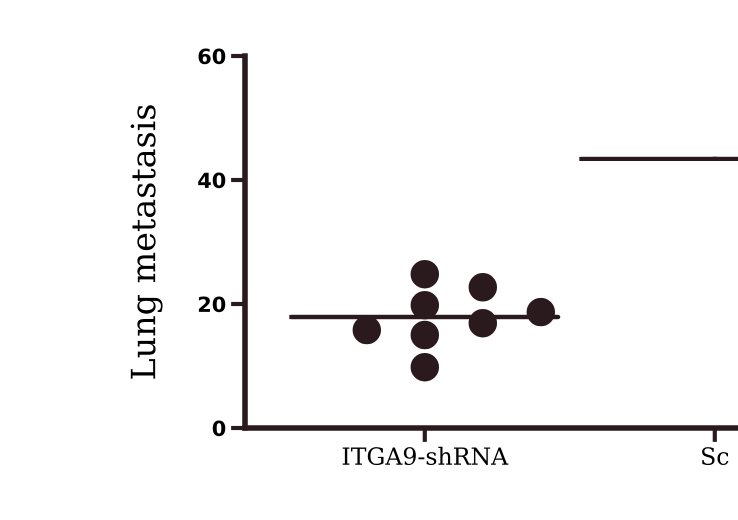 This screenshot has width=738, height=520. What do you see at coordinates (212, 180) in the screenshot?
I see `y-tick-label: 40` at bounding box center [212, 180].